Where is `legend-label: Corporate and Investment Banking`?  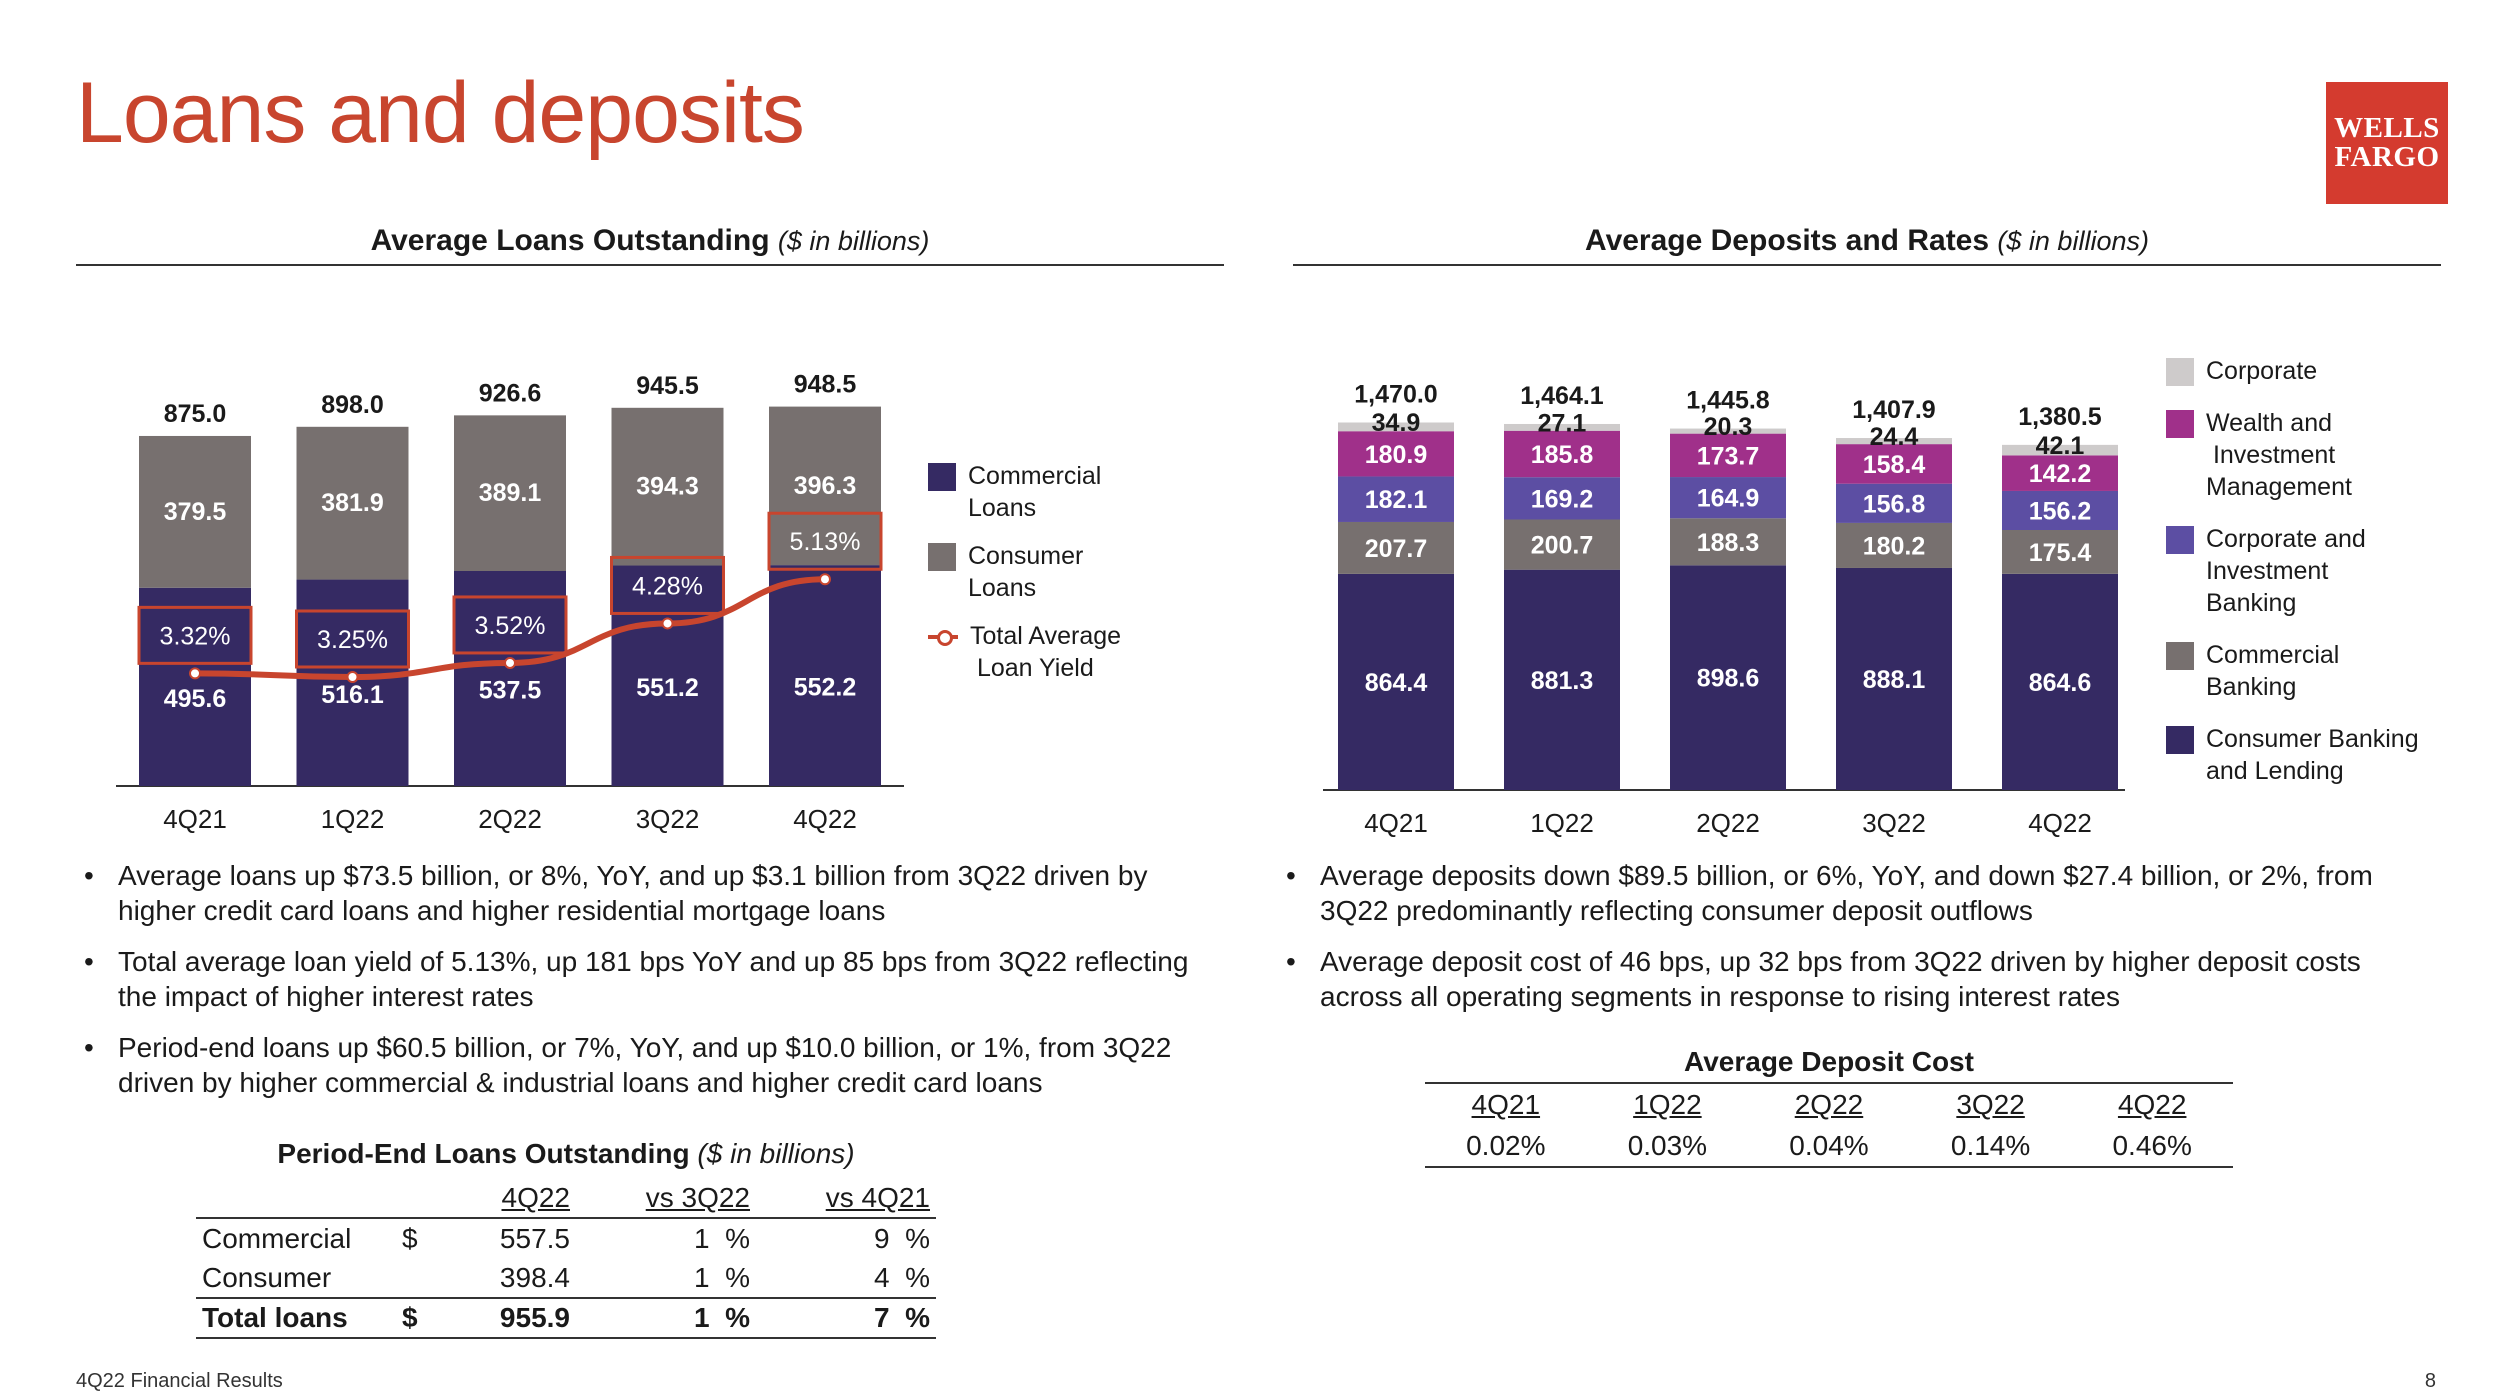
legend-label: Corporate and Investment Banking is located at coordinates (2286, 571).